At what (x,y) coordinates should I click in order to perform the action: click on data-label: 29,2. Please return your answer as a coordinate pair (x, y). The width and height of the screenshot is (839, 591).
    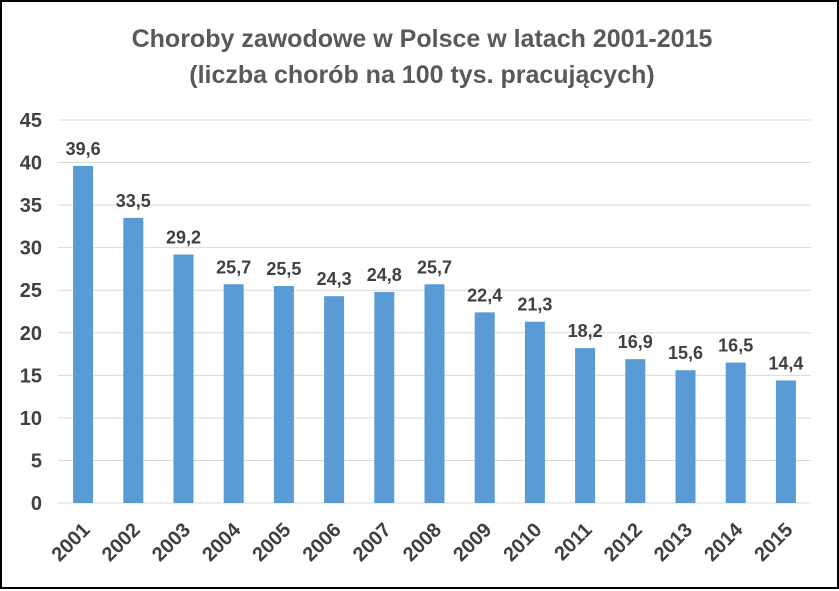
    Looking at the image, I should click on (183, 237).